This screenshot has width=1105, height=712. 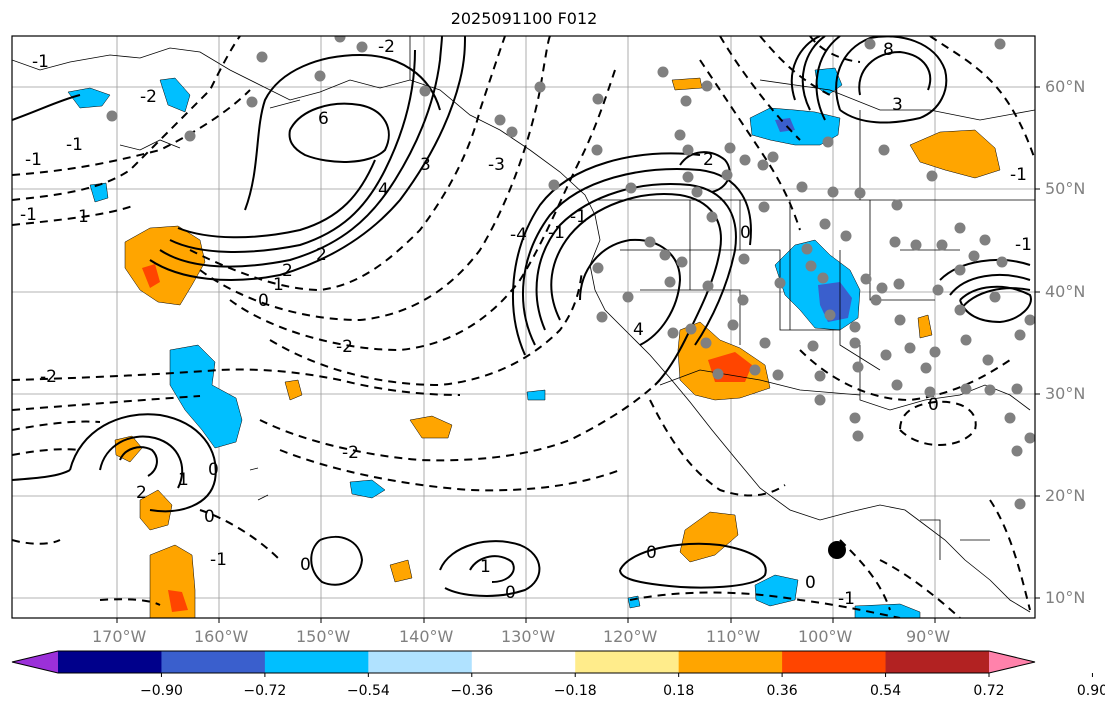 What do you see at coordinates (885, 691) in the screenshot?
I see `colorbar-tick-label: 0.54` at bounding box center [885, 691].